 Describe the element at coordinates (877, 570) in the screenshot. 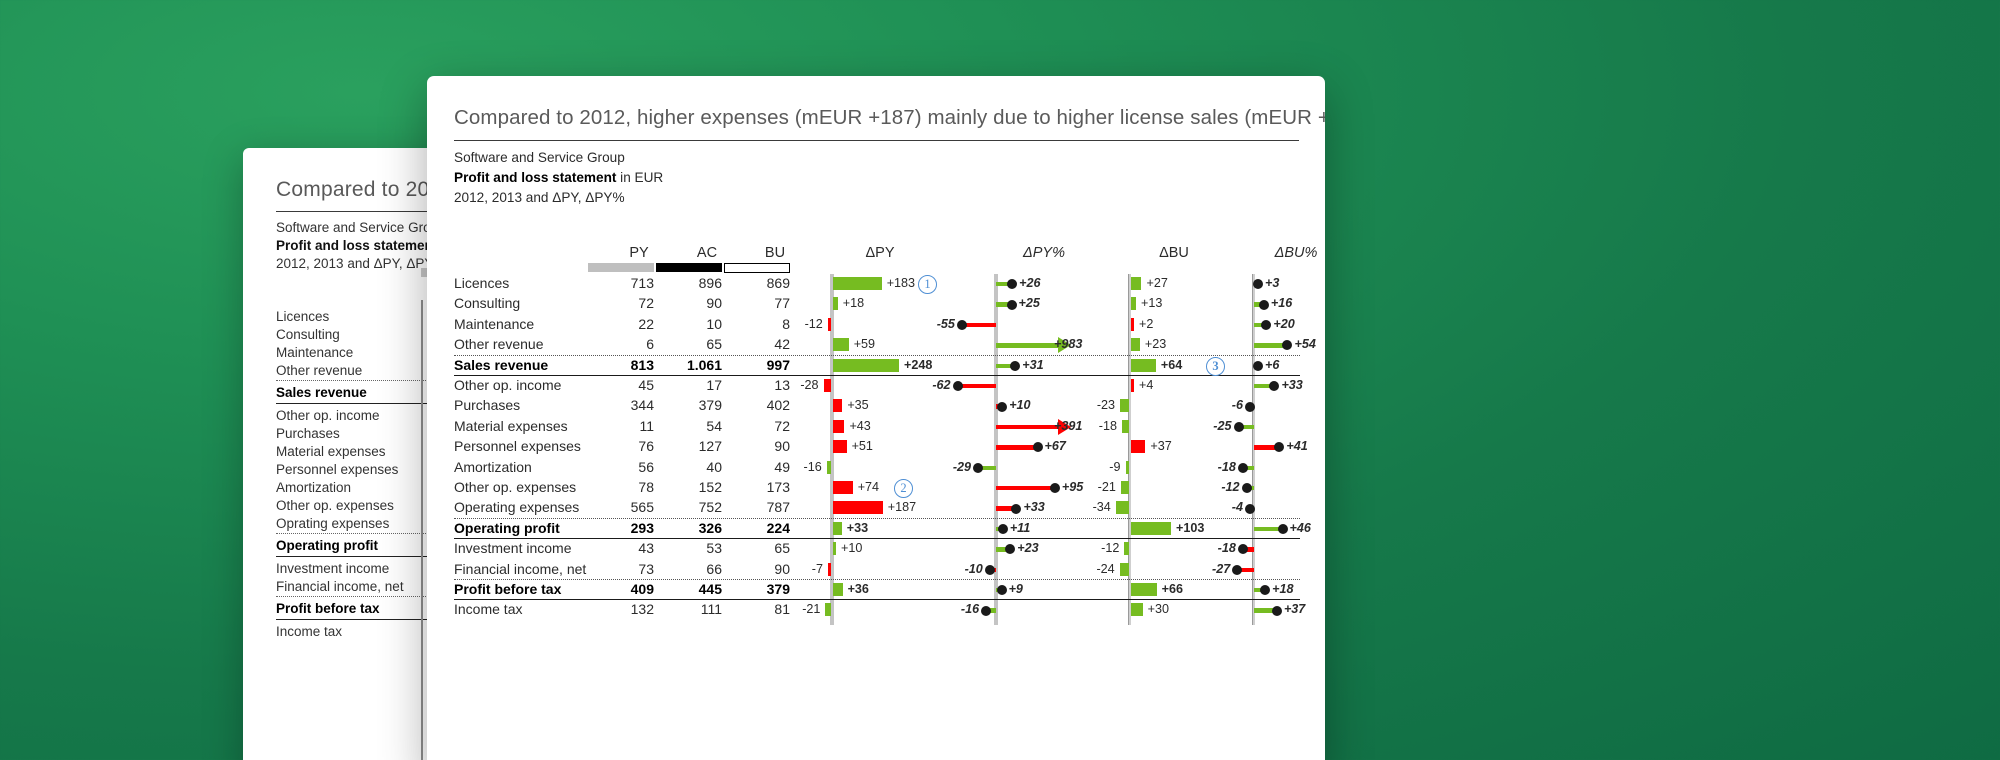

I see `table-row: Financial income, net 73 66 90 -7 -10 -24 -27` at that location.